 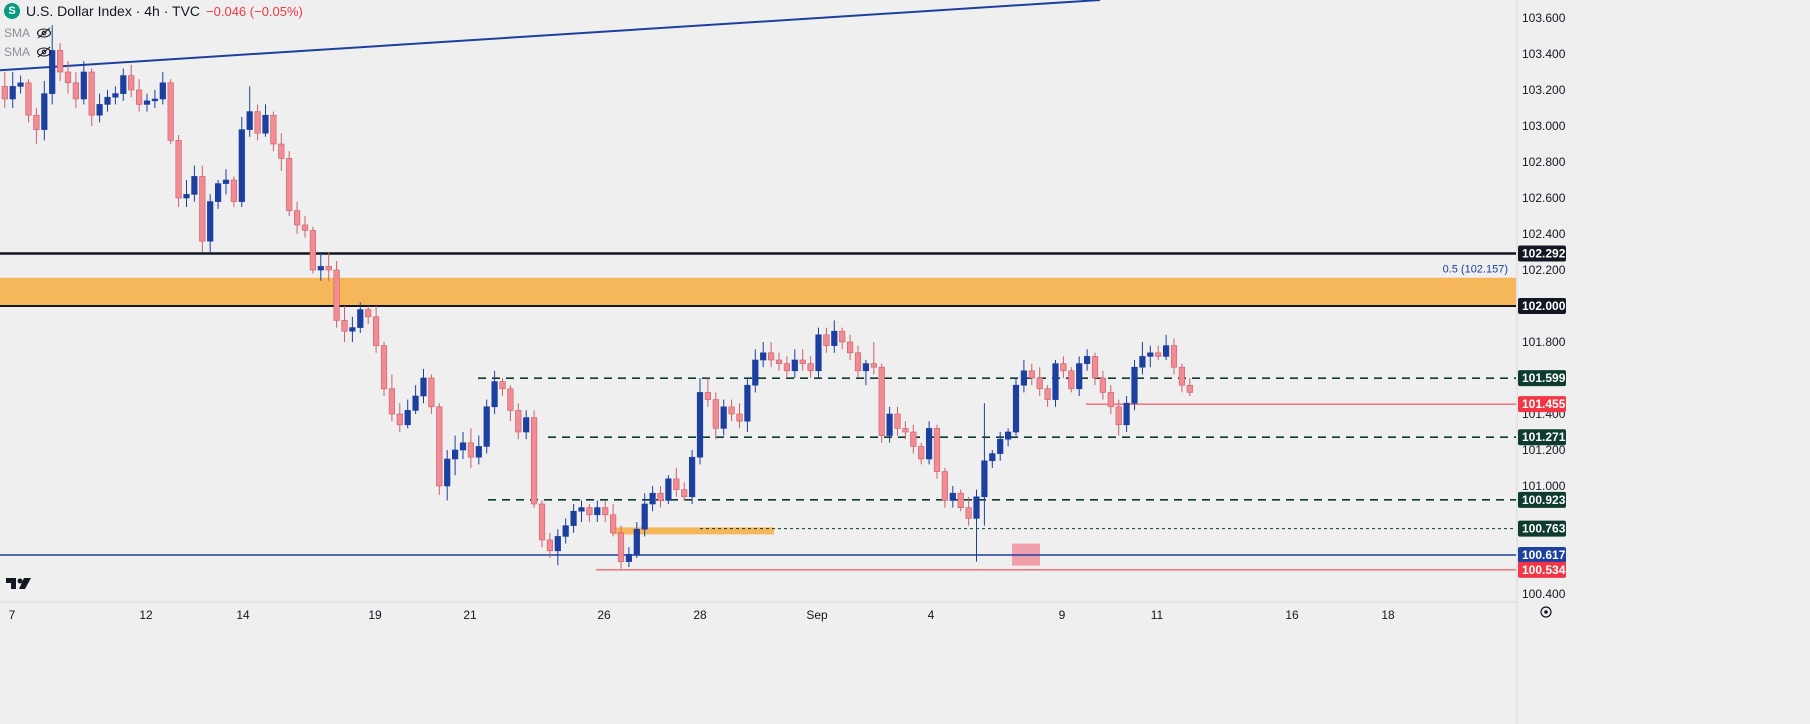 What do you see at coordinates (1542, 437) in the screenshot?
I see `price-tag: 101.271` at bounding box center [1542, 437].